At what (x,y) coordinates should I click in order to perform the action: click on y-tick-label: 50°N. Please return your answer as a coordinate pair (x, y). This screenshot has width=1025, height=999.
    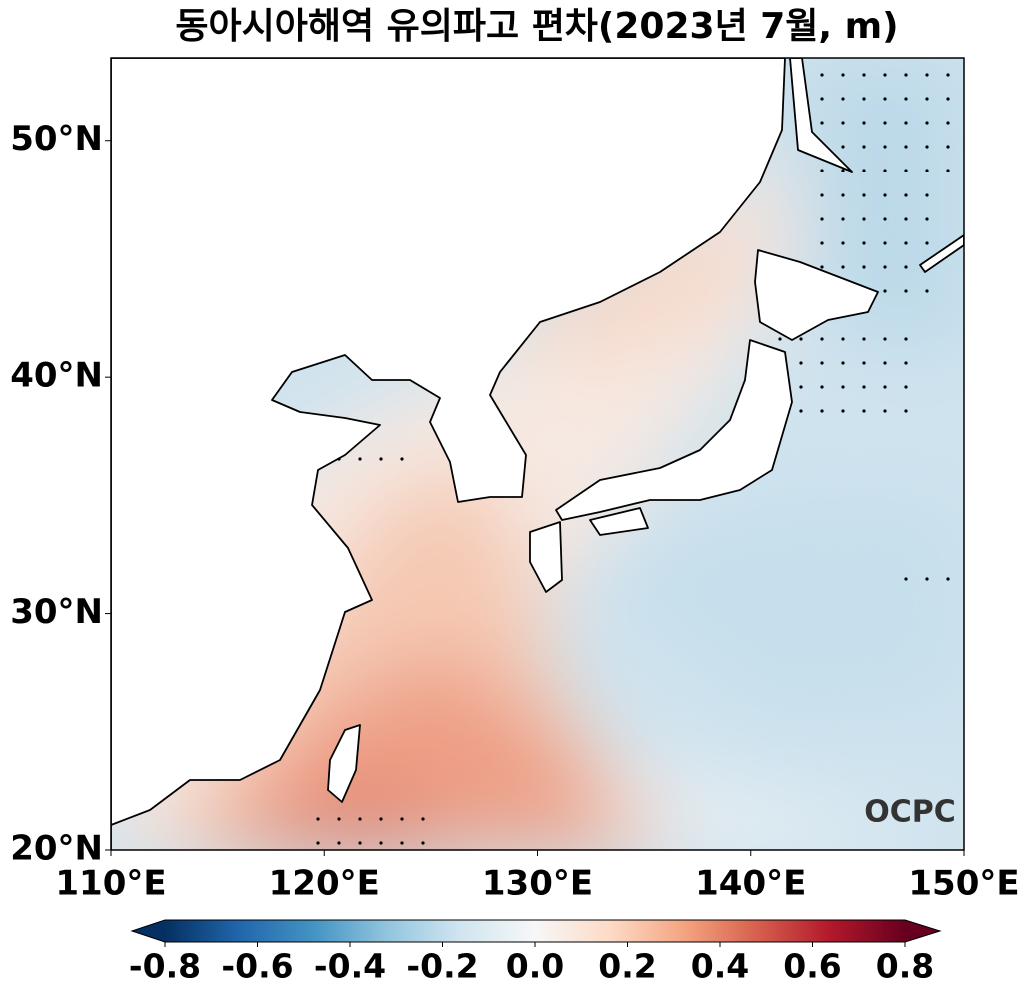
    Looking at the image, I should click on (56, 139).